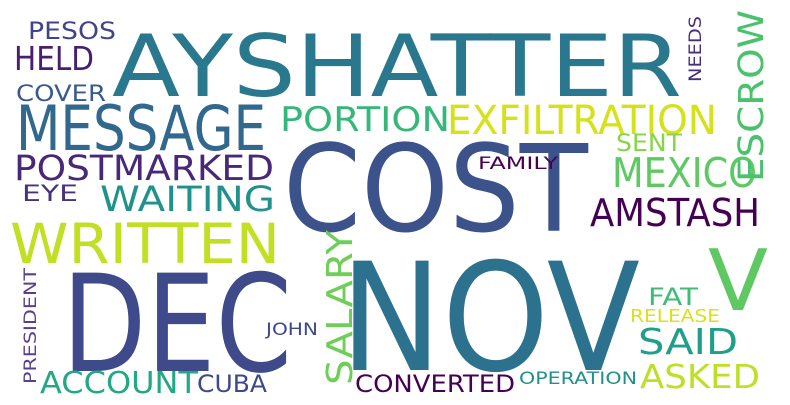 This screenshot has height=405, width=790. What do you see at coordinates (72, 31) in the screenshot?
I see `word-pesos: PESOS` at bounding box center [72, 31].